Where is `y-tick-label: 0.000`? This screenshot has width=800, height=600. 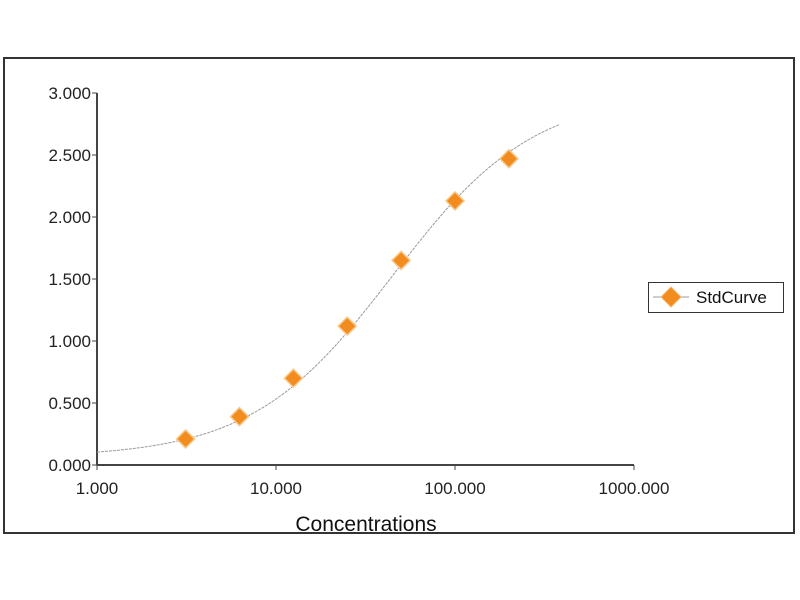
y-tick-label: 0.000 is located at coordinates (69, 465).